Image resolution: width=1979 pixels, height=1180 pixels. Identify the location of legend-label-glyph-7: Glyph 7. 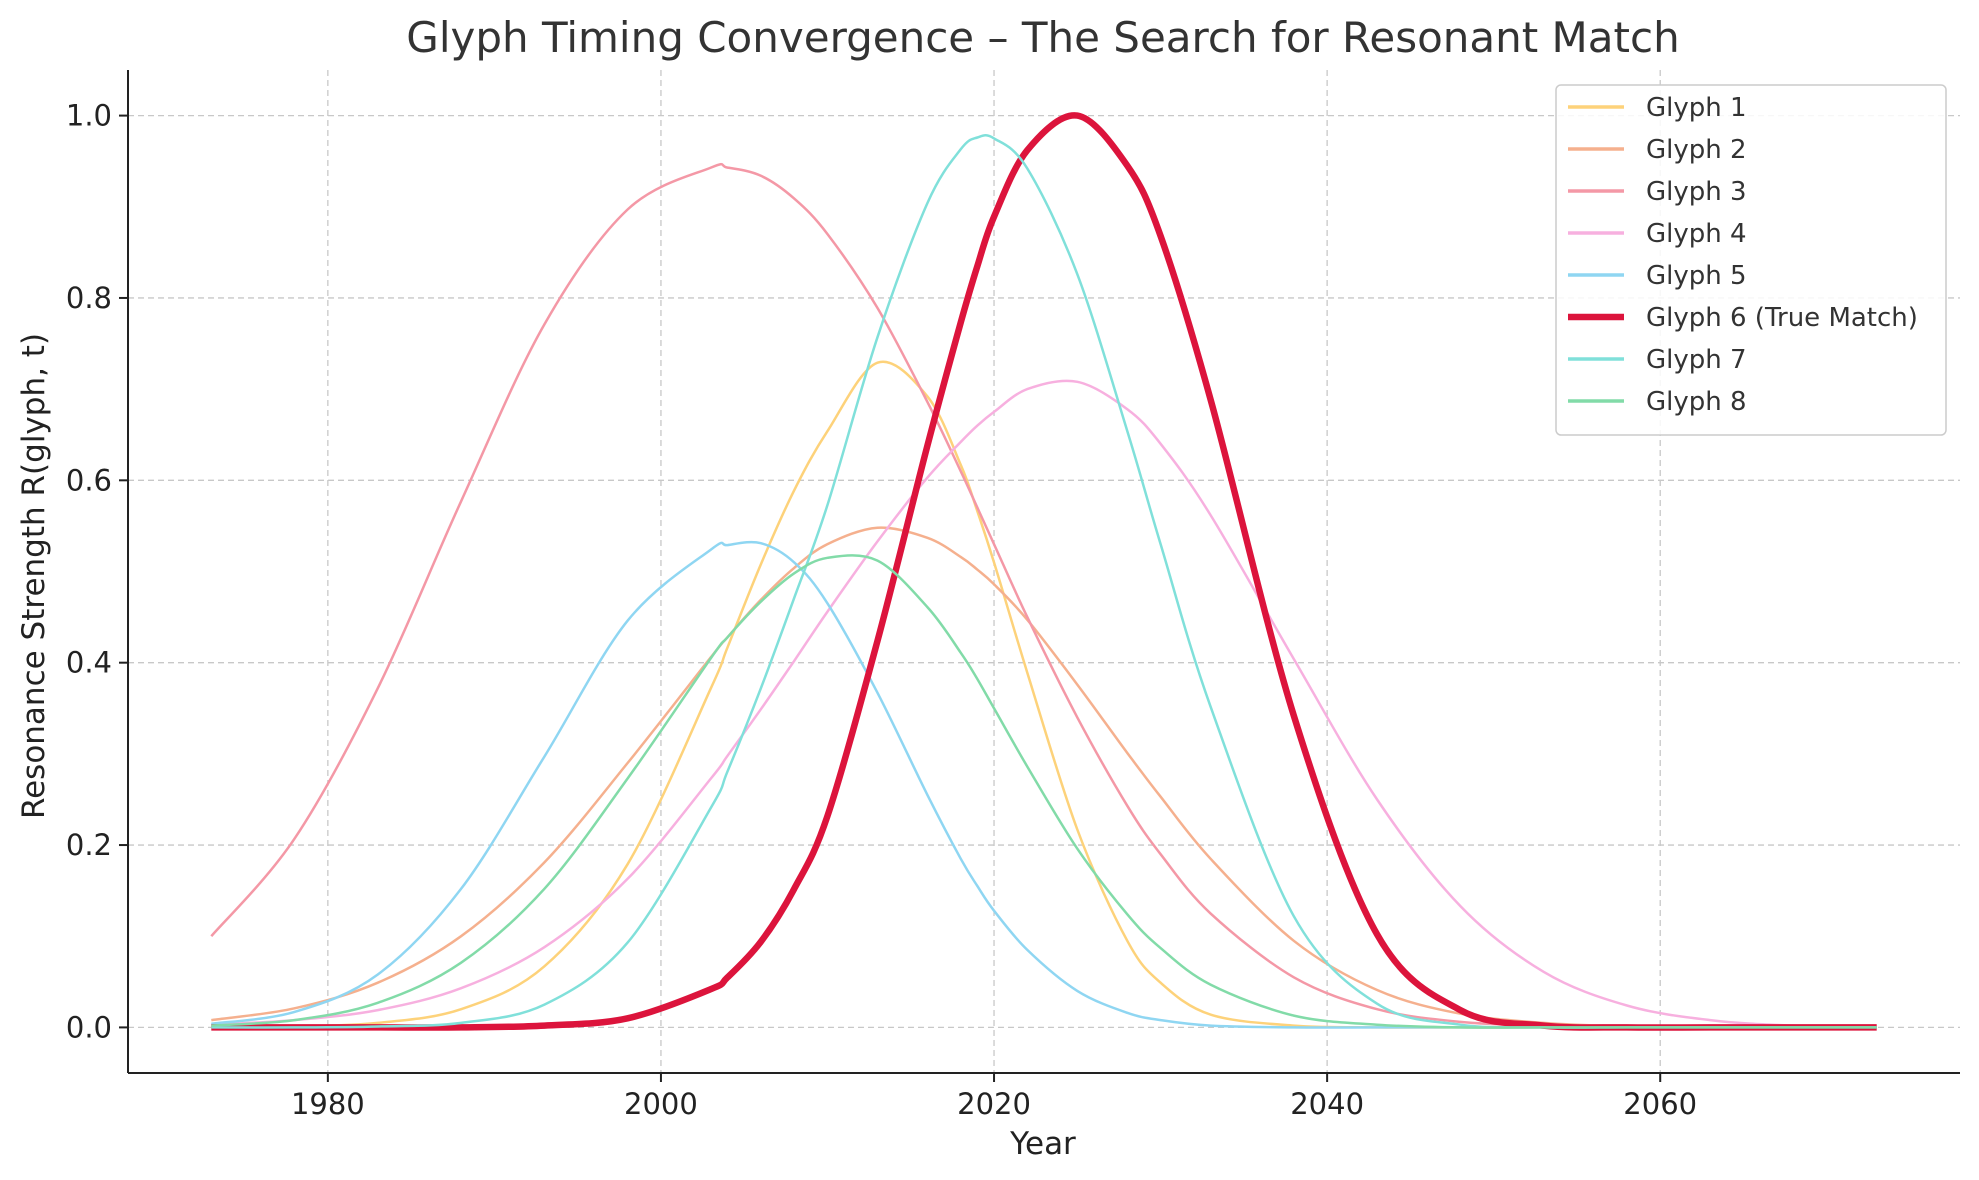
(1696, 360).